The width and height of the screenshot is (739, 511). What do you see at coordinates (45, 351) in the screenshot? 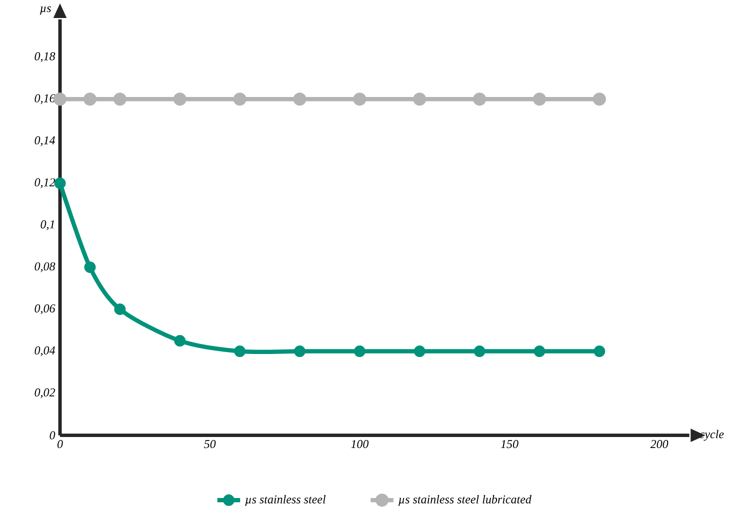
I see `y-tick-label: 0,04` at bounding box center [45, 351].